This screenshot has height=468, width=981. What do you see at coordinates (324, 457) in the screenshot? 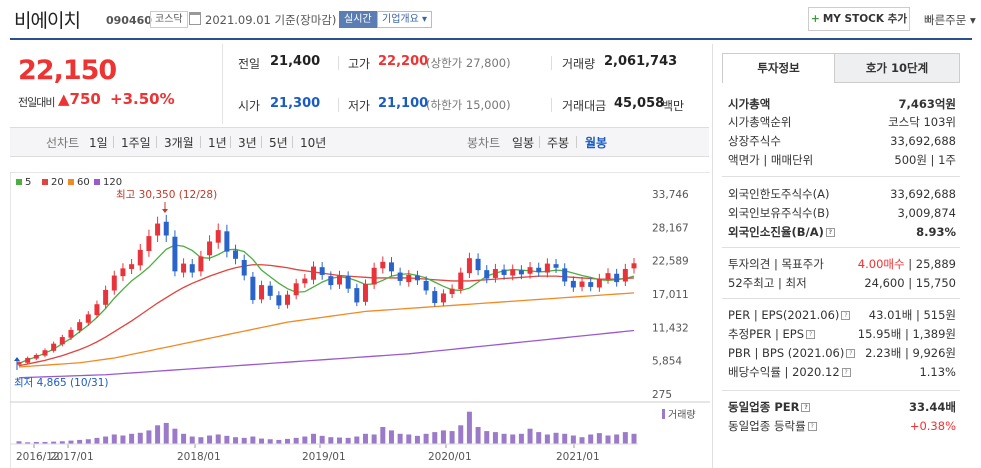
I see `x-tick-label: 2019/01` at bounding box center [324, 457].